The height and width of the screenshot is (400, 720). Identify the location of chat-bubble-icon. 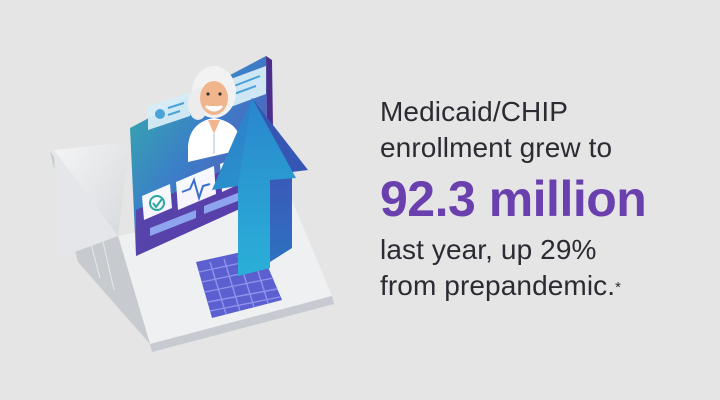
(169, 111).